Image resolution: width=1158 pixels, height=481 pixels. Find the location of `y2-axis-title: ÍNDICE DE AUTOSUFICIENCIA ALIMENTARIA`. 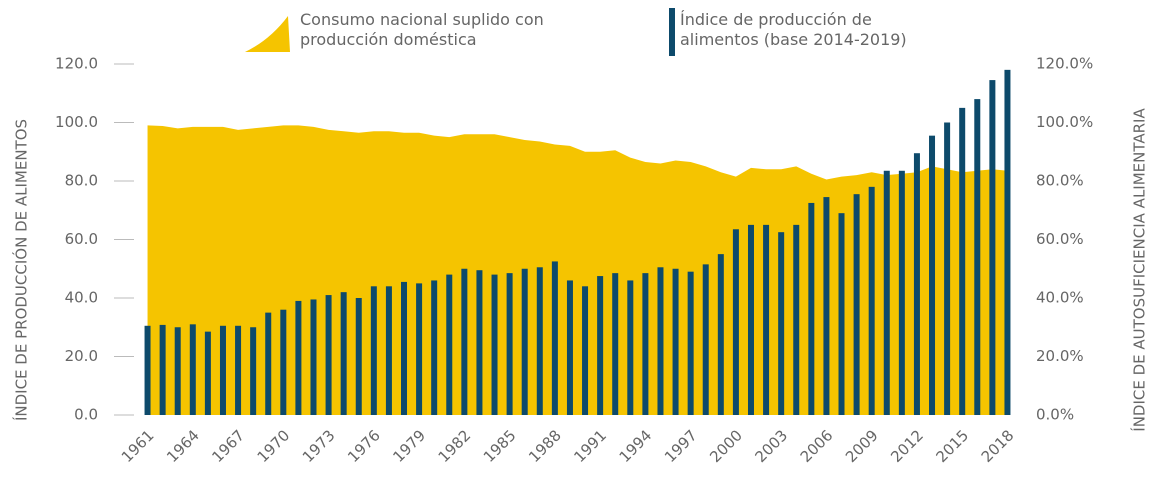

y2-axis-title: ÍNDICE DE AUTOSUFICIENCIA ALIMENTARIA is located at coordinates (1139, 270).